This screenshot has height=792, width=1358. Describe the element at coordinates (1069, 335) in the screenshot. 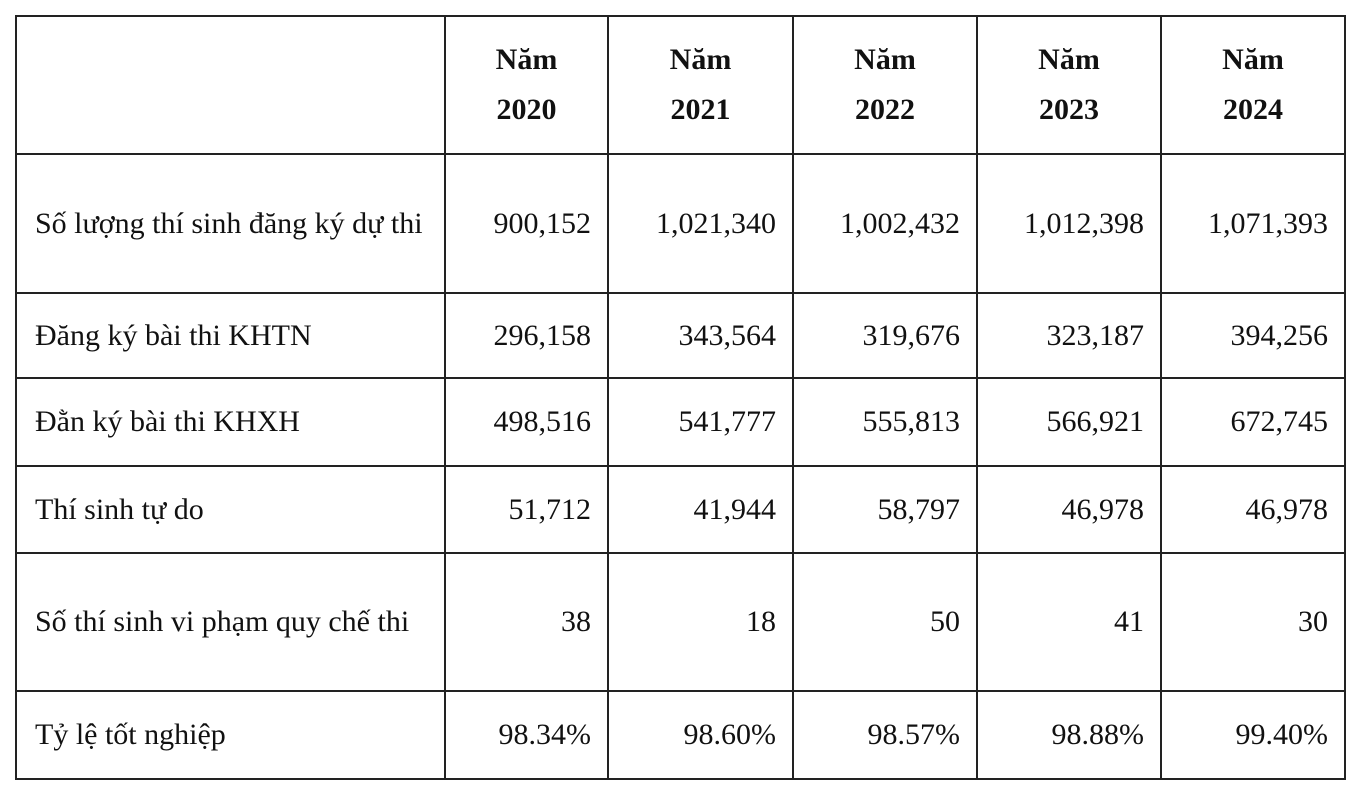

I see `cell-value: 323,187` at that location.